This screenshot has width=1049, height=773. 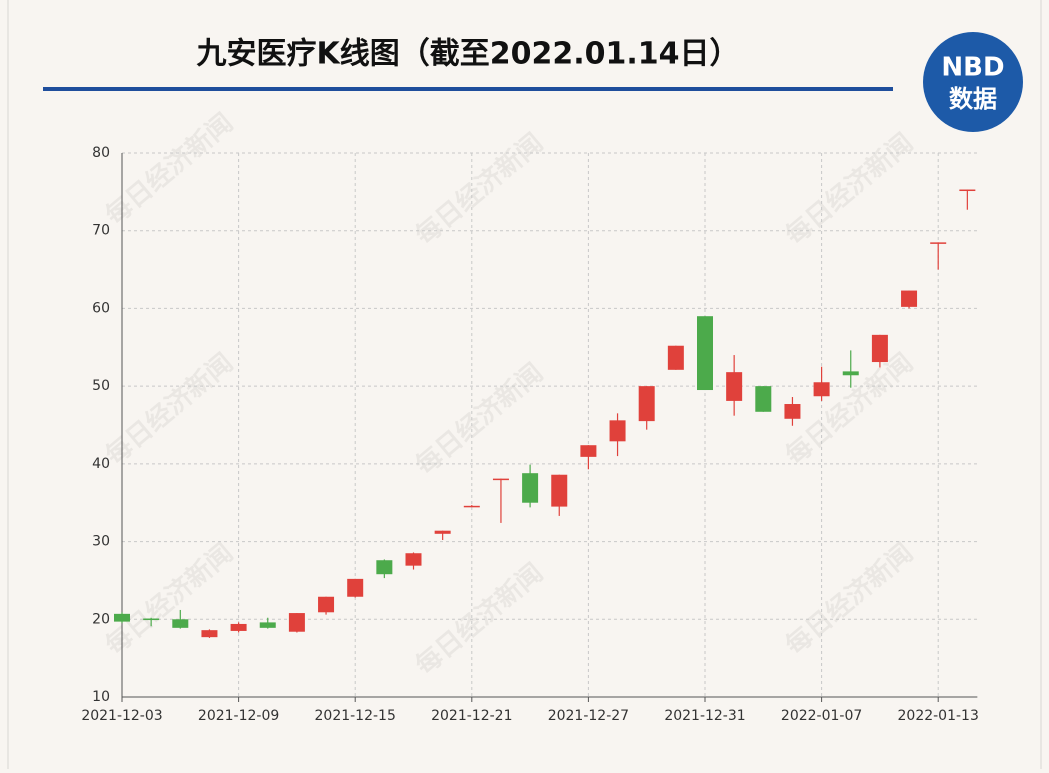 I want to click on x-tick-label: 2021-12-27, so click(x=588, y=716).